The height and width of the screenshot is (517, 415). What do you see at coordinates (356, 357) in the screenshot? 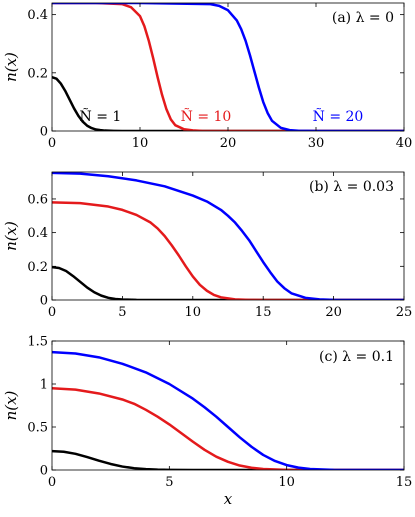
I see `panel-label: (c) λ = 0.1` at bounding box center [356, 357].